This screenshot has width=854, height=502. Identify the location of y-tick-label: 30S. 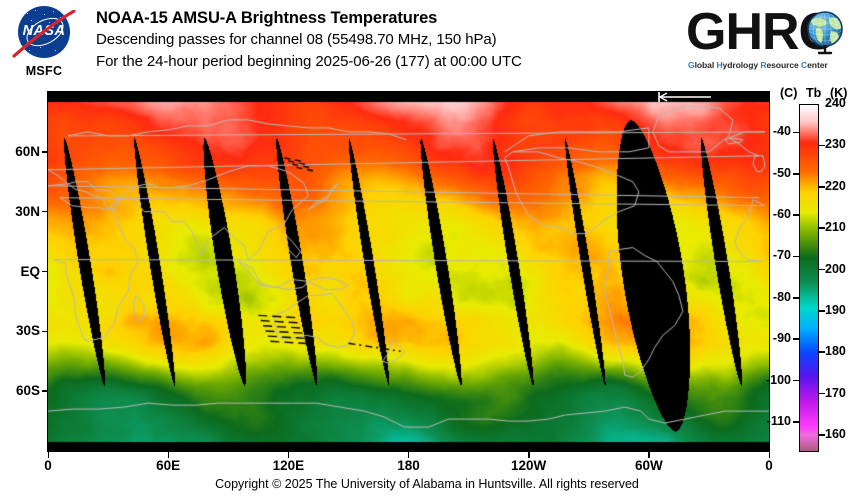
(27, 331).